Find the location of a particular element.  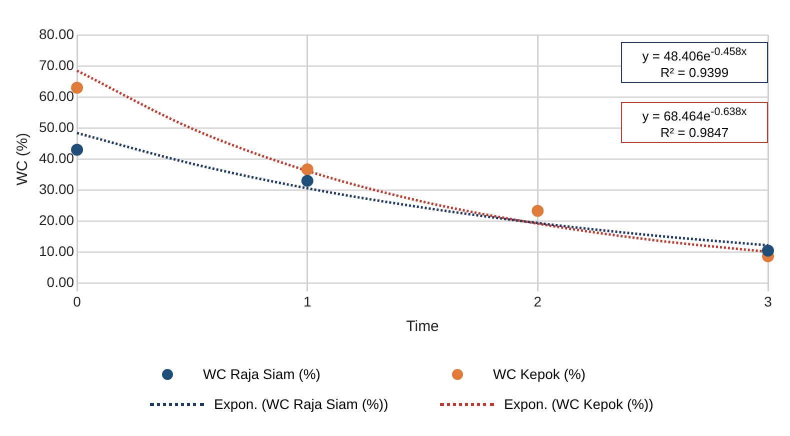

y-tick-label: 10.00 is located at coordinates (56, 251).